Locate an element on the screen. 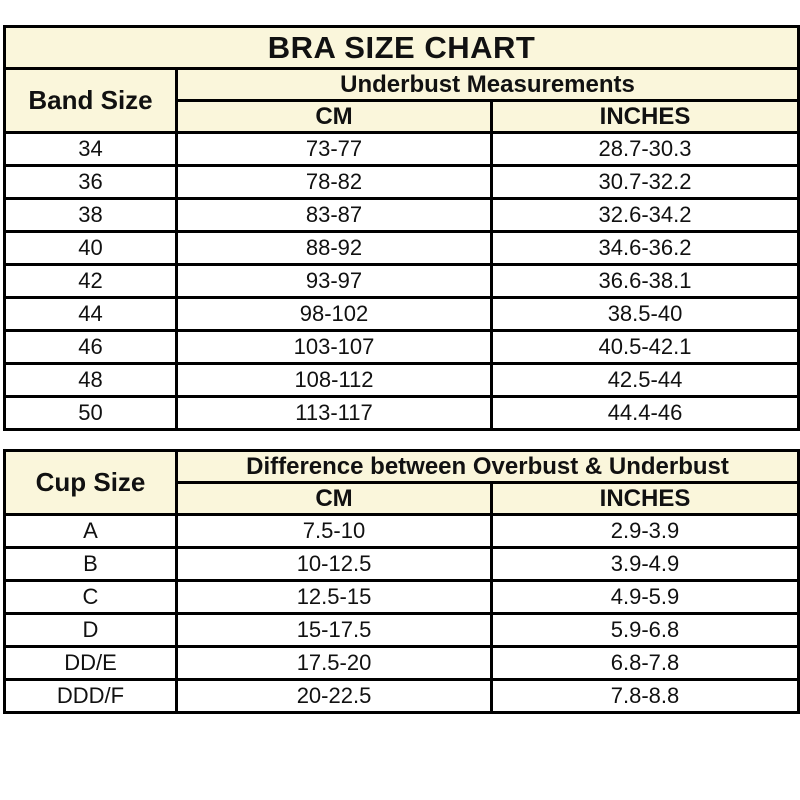 This screenshot has width=800, height=800. band-size-header: Band Size is located at coordinates (90, 100).